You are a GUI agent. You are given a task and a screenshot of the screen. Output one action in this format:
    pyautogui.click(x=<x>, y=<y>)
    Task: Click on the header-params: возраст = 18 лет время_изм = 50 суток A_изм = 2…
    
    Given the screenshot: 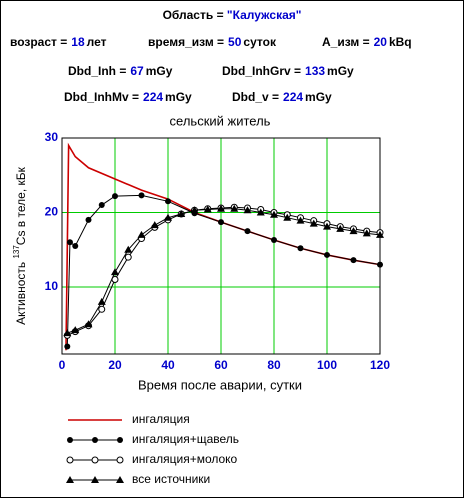 What is the action you would take?
    pyautogui.click(x=211, y=69)
    